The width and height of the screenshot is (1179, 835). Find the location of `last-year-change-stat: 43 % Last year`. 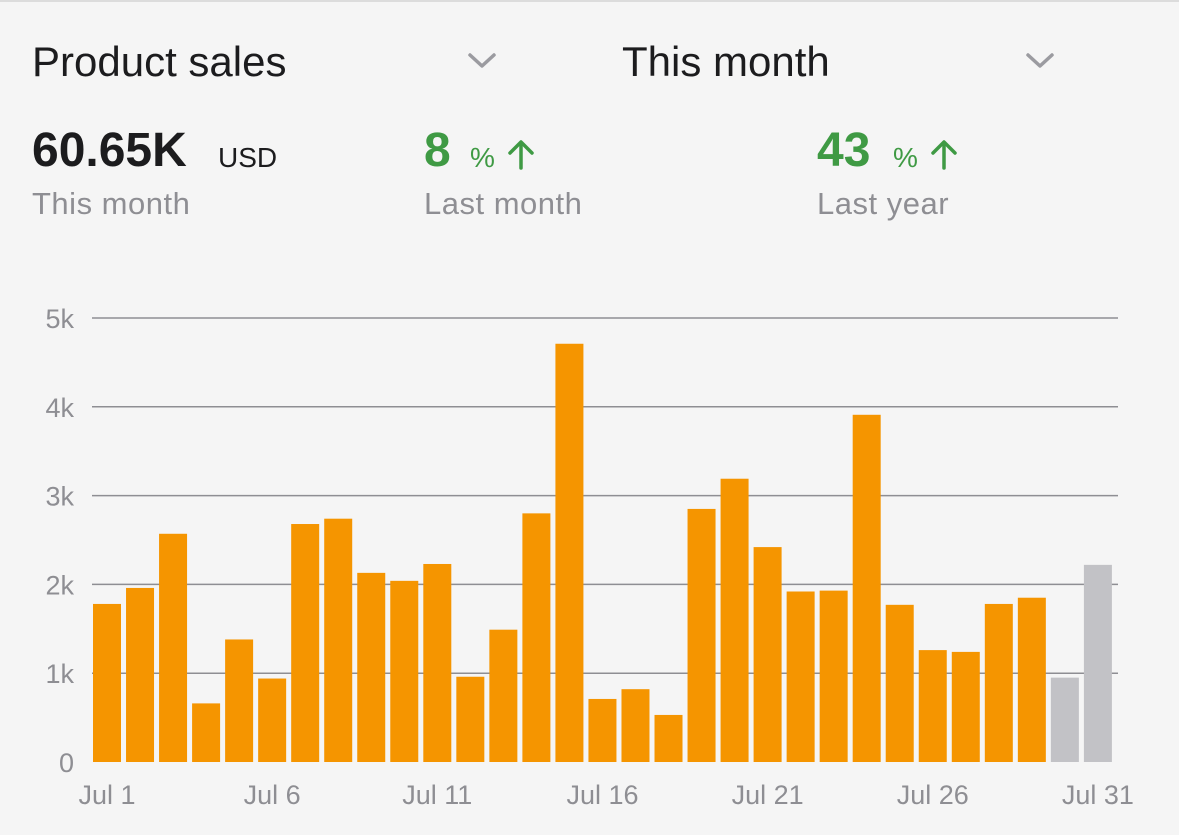

last-year-change-stat: 43 % Last year is located at coordinates (947, 175).